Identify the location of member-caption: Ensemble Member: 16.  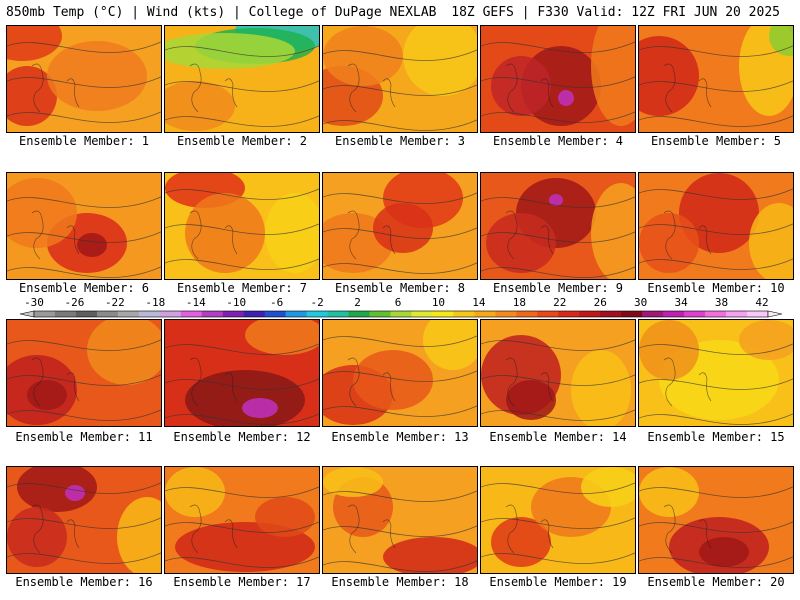
(84, 582).